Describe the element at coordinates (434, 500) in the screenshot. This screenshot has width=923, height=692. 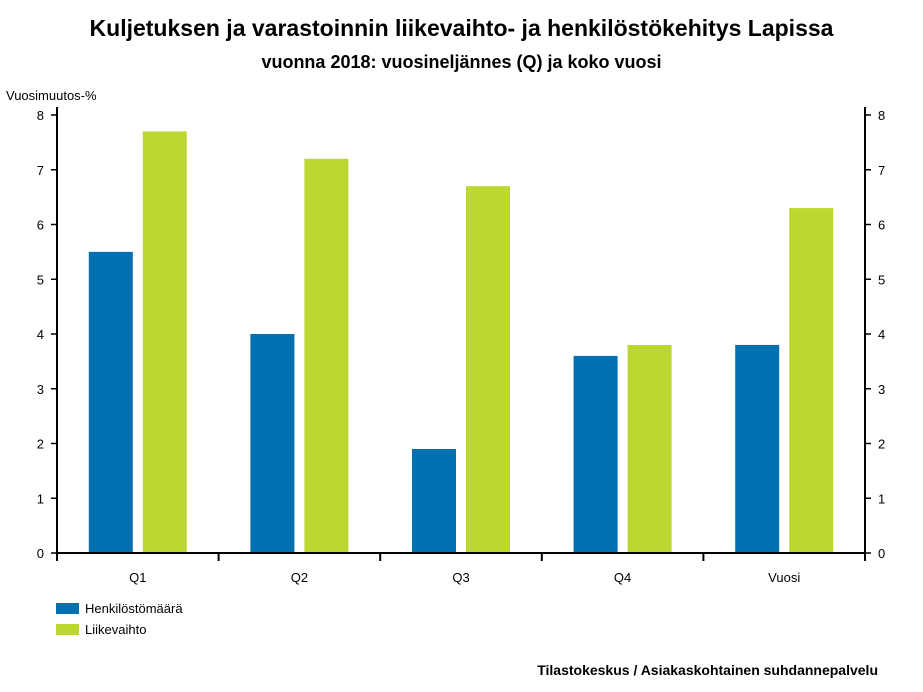
I see `bar-henkilostomaara-q3` at that location.